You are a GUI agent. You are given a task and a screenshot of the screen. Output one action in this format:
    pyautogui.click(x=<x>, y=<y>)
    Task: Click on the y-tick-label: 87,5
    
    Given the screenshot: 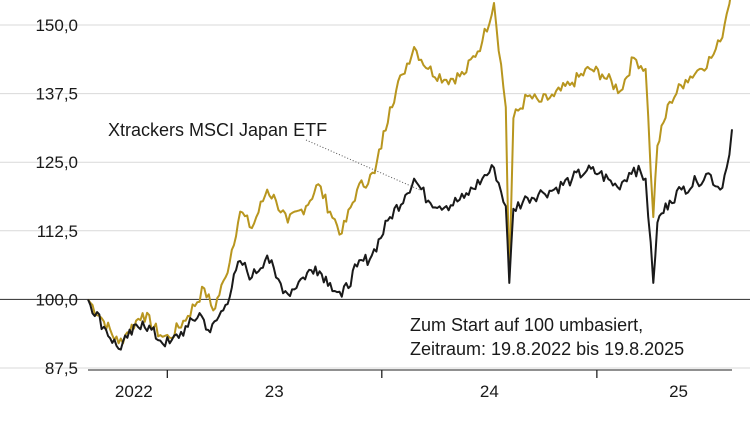 What is the action you would take?
    pyautogui.click(x=61, y=368)
    